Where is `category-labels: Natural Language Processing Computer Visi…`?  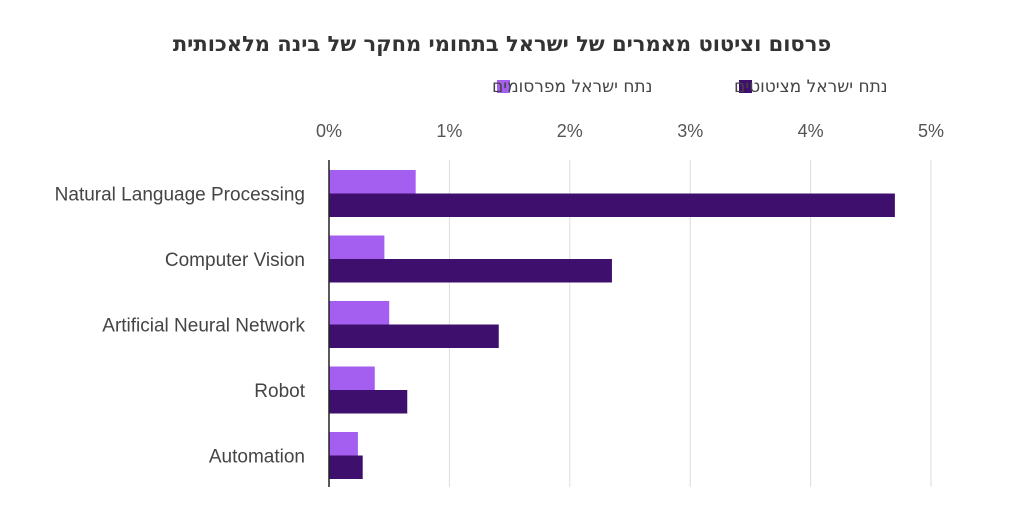 category-labels: Natural Language Processing Computer Visi… is located at coordinates (180, 326).